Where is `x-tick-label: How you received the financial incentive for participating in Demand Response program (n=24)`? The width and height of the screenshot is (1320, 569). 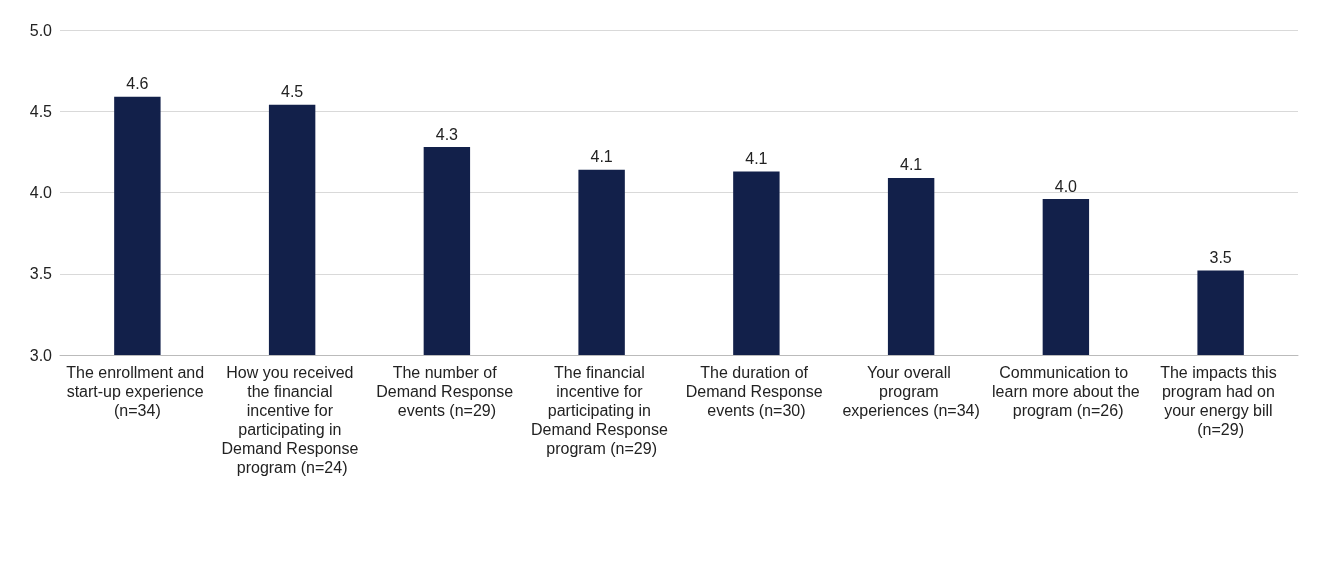 x-tick-label: How you received the financial incentive for participating in Demand Response program (n=24) is located at coordinates (292, 420).